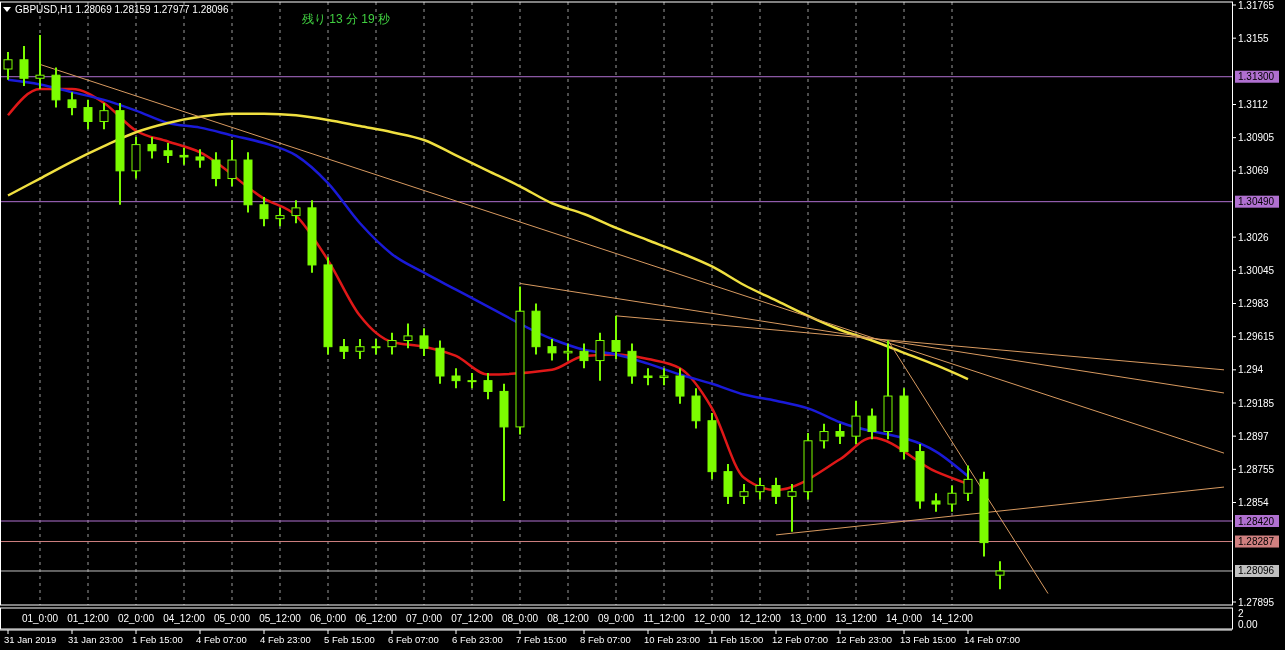 The width and height of the screenshot is (1285, 650). Describe the element at coordinates (232, 618) in the screenshot. I see `x-tick-label: 05_0:00` at that location.